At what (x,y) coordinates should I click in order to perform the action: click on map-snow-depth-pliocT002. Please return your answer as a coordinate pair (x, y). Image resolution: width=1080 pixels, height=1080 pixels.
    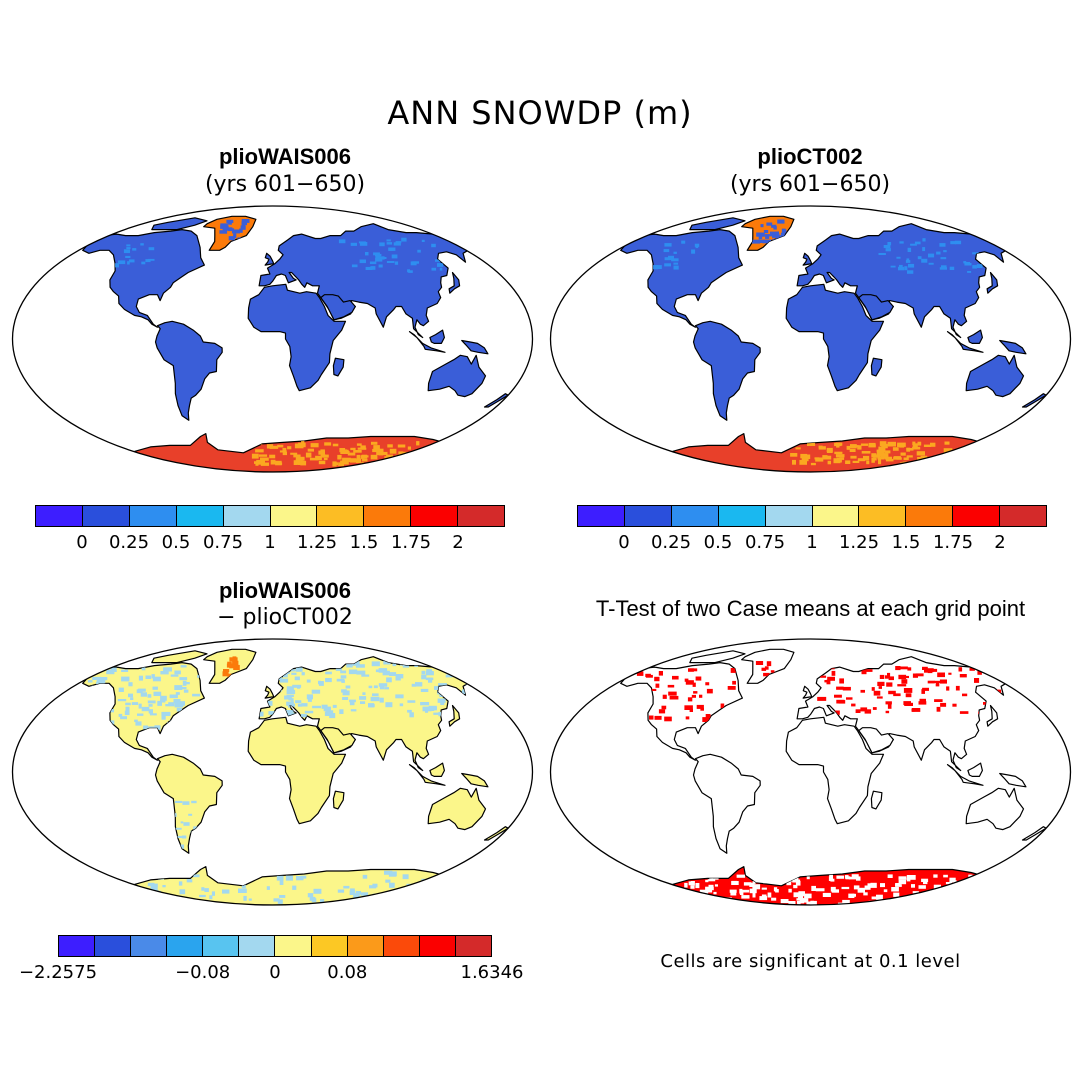
    Looking at the image, I should click on (810, 339).